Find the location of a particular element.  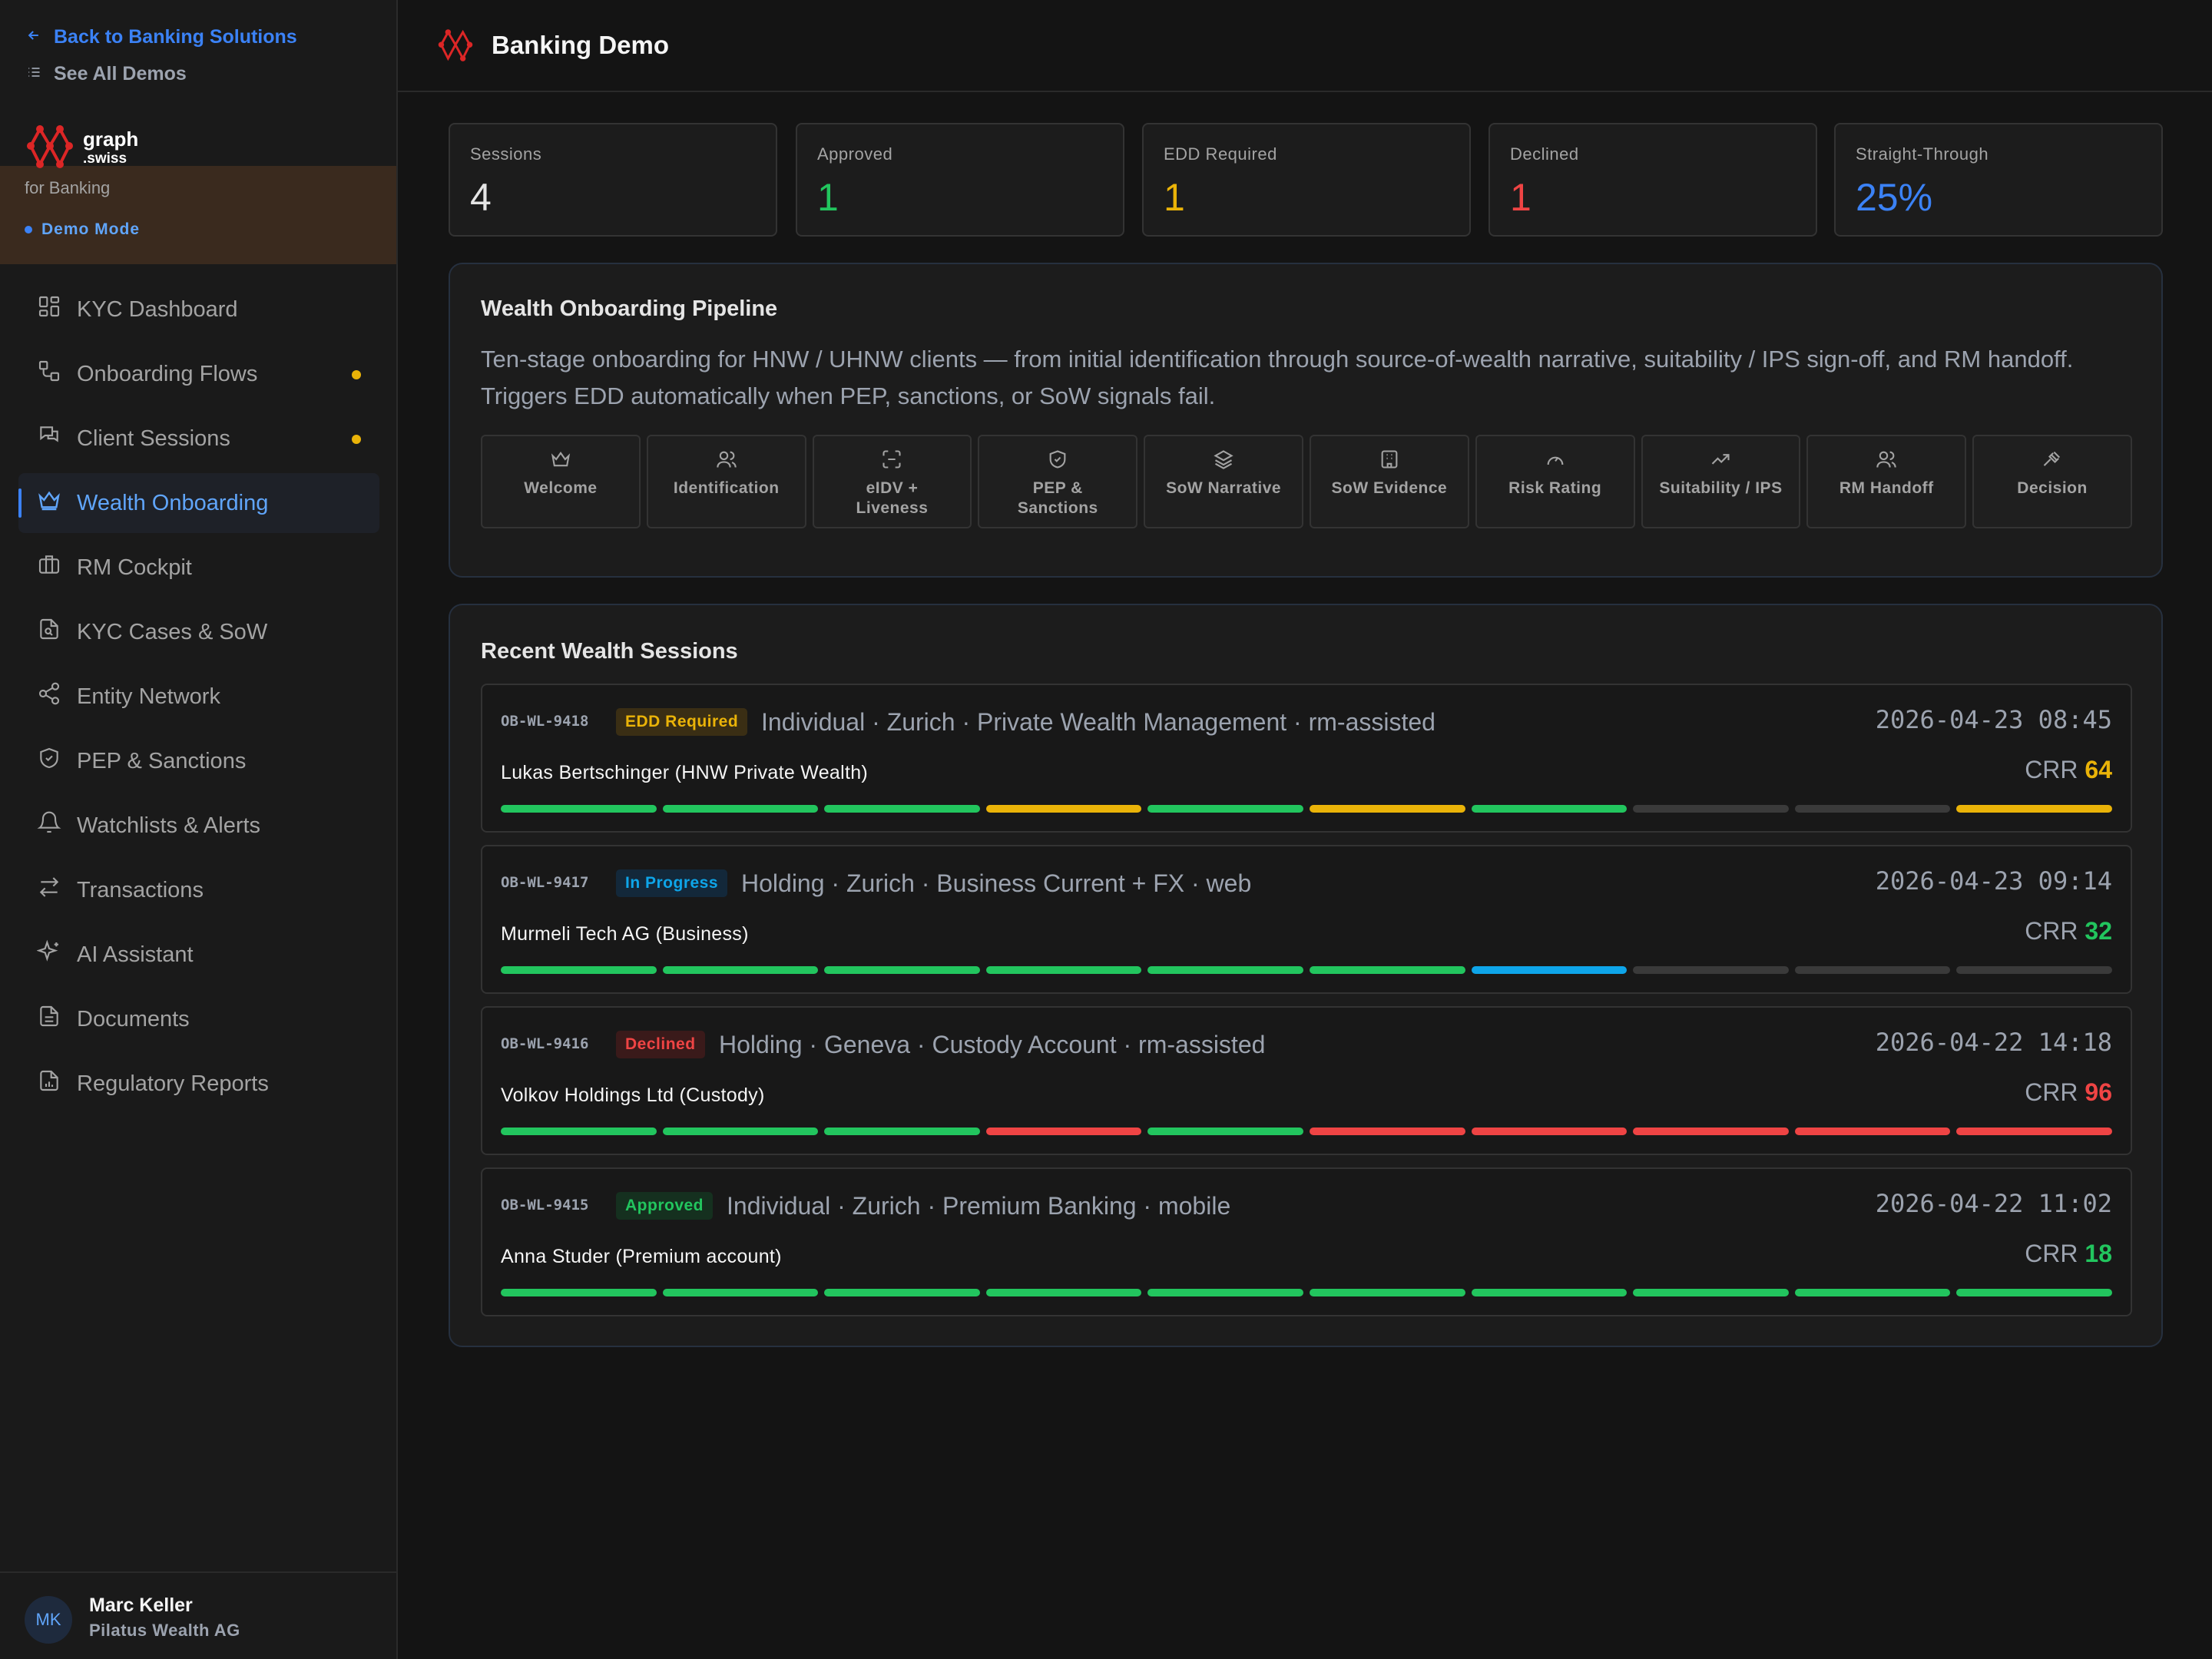

see-all-demos-link: See All Demos is located at coordinates (106, 74).